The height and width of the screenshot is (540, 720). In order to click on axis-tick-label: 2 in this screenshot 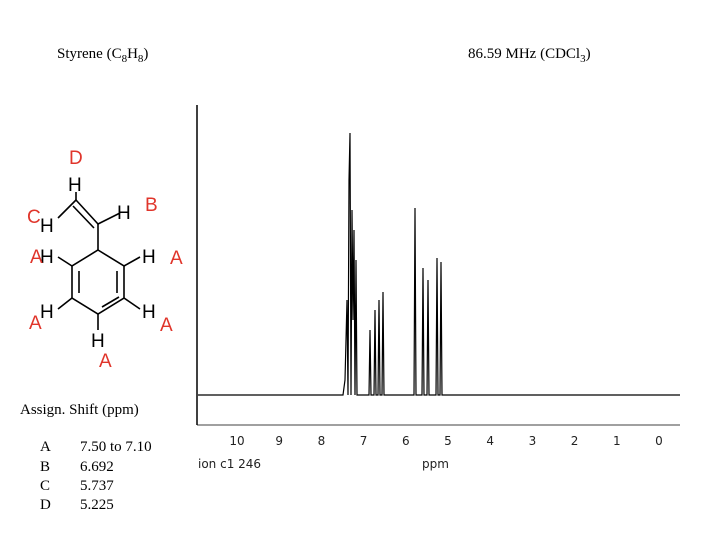, I will do `click(575, 441)`.